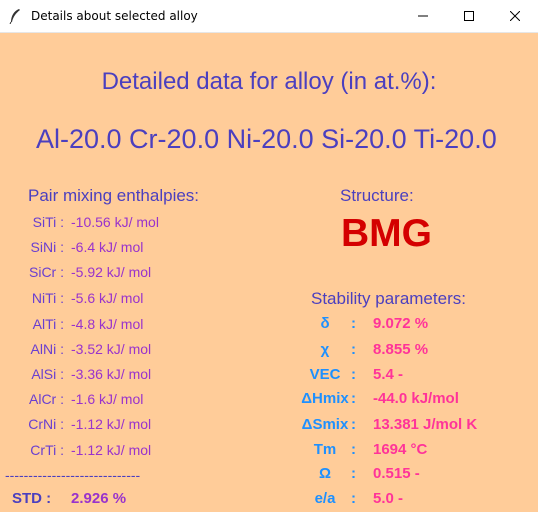 The height and width of the screenshot is (512, 538). What do you see at coordinates (325, 349) in the screenshot?
I see `param-name: χ` at bounding box center [325, 349].